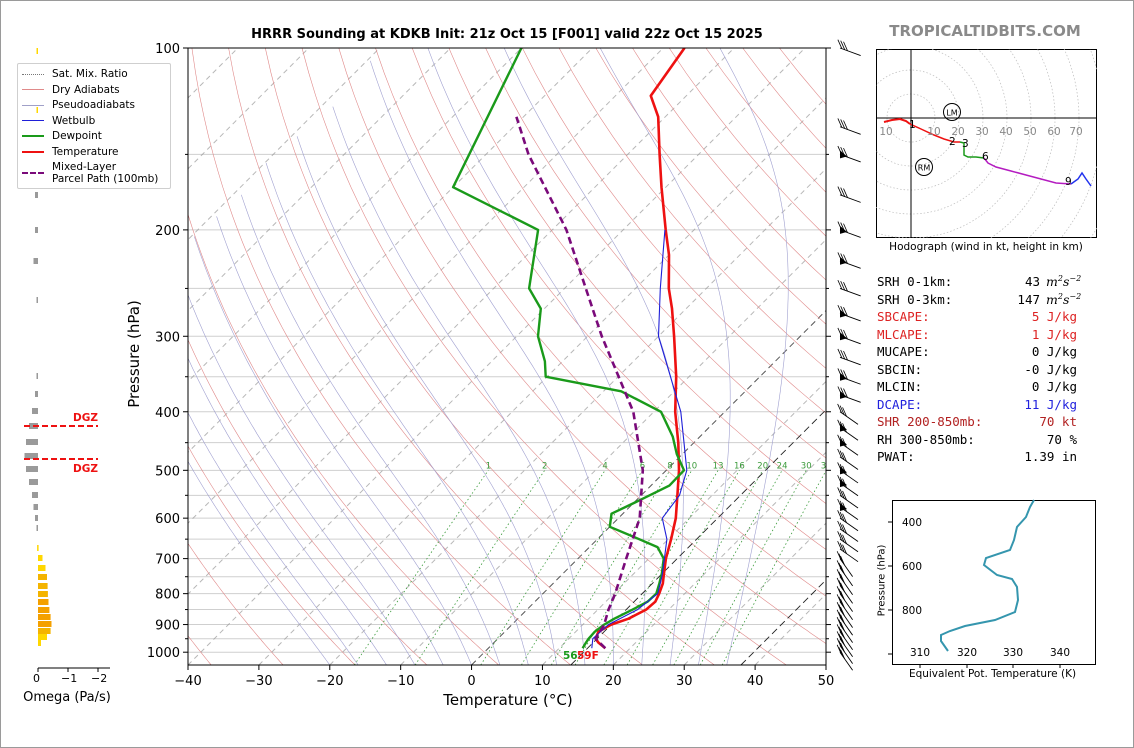 The image size is (1134, 748). Describe the element at coordinates (992, 674) in the screenshot. I see `theta-e-caption: Equivalent Pot. Temperature (K)` at that location.